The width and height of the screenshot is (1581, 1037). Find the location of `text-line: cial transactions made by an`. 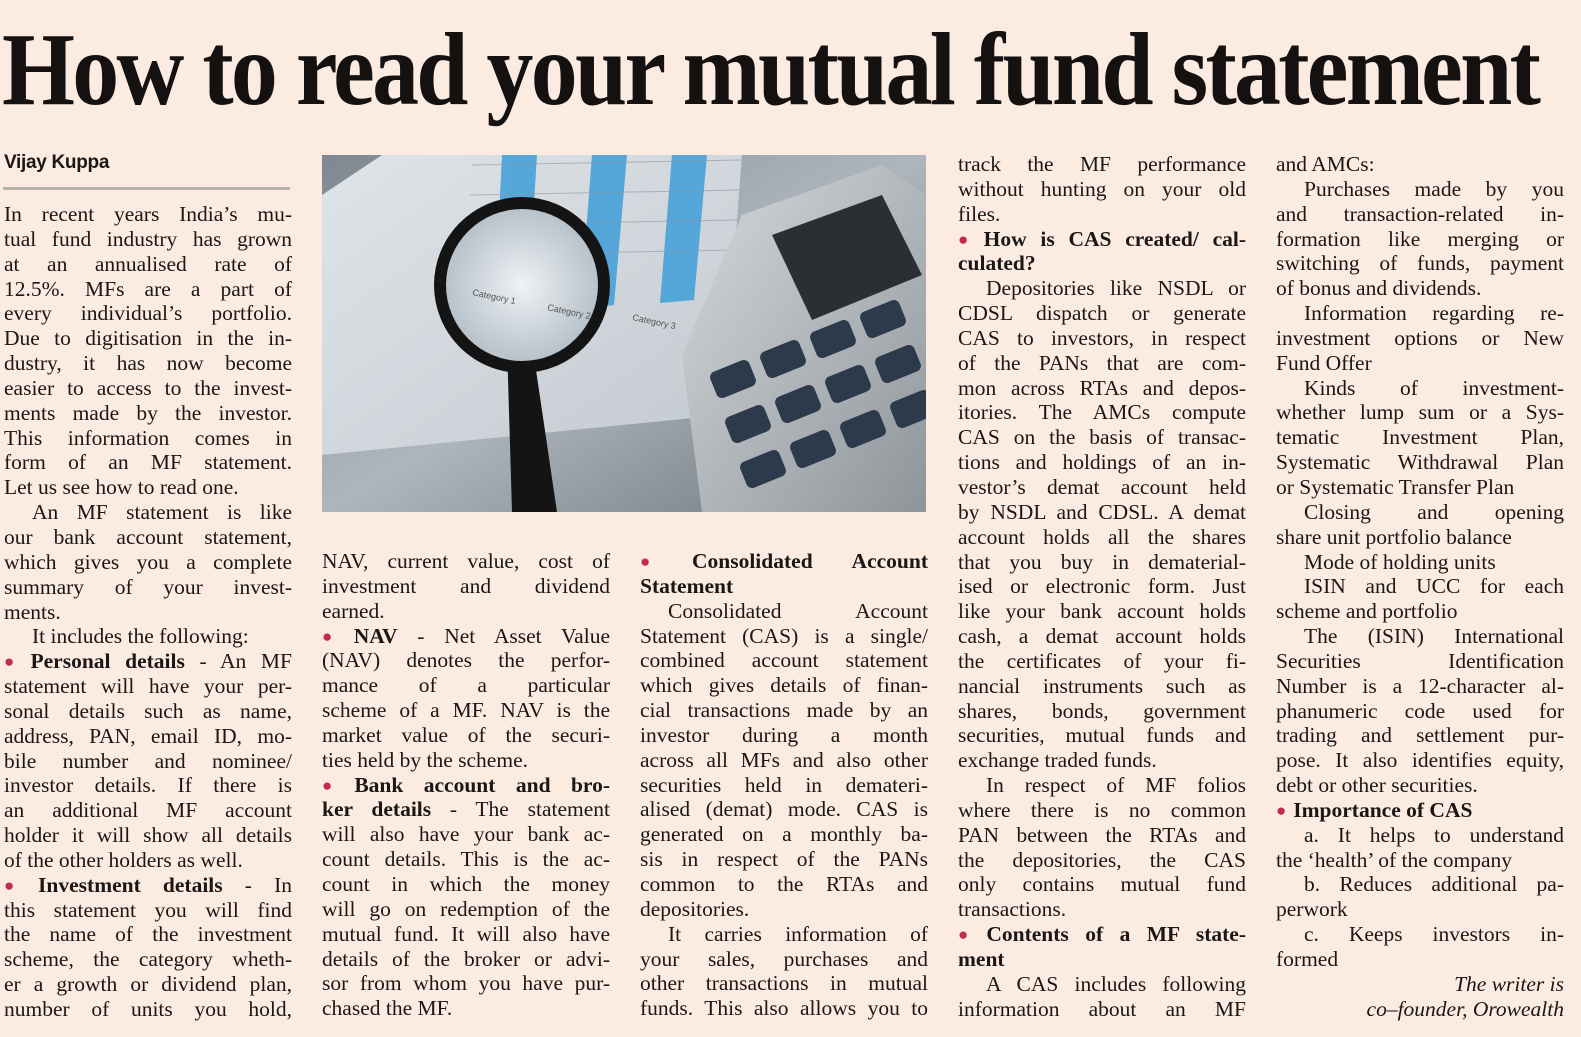

text-line: cial transactions made by an is located at coordinates (784, 710).